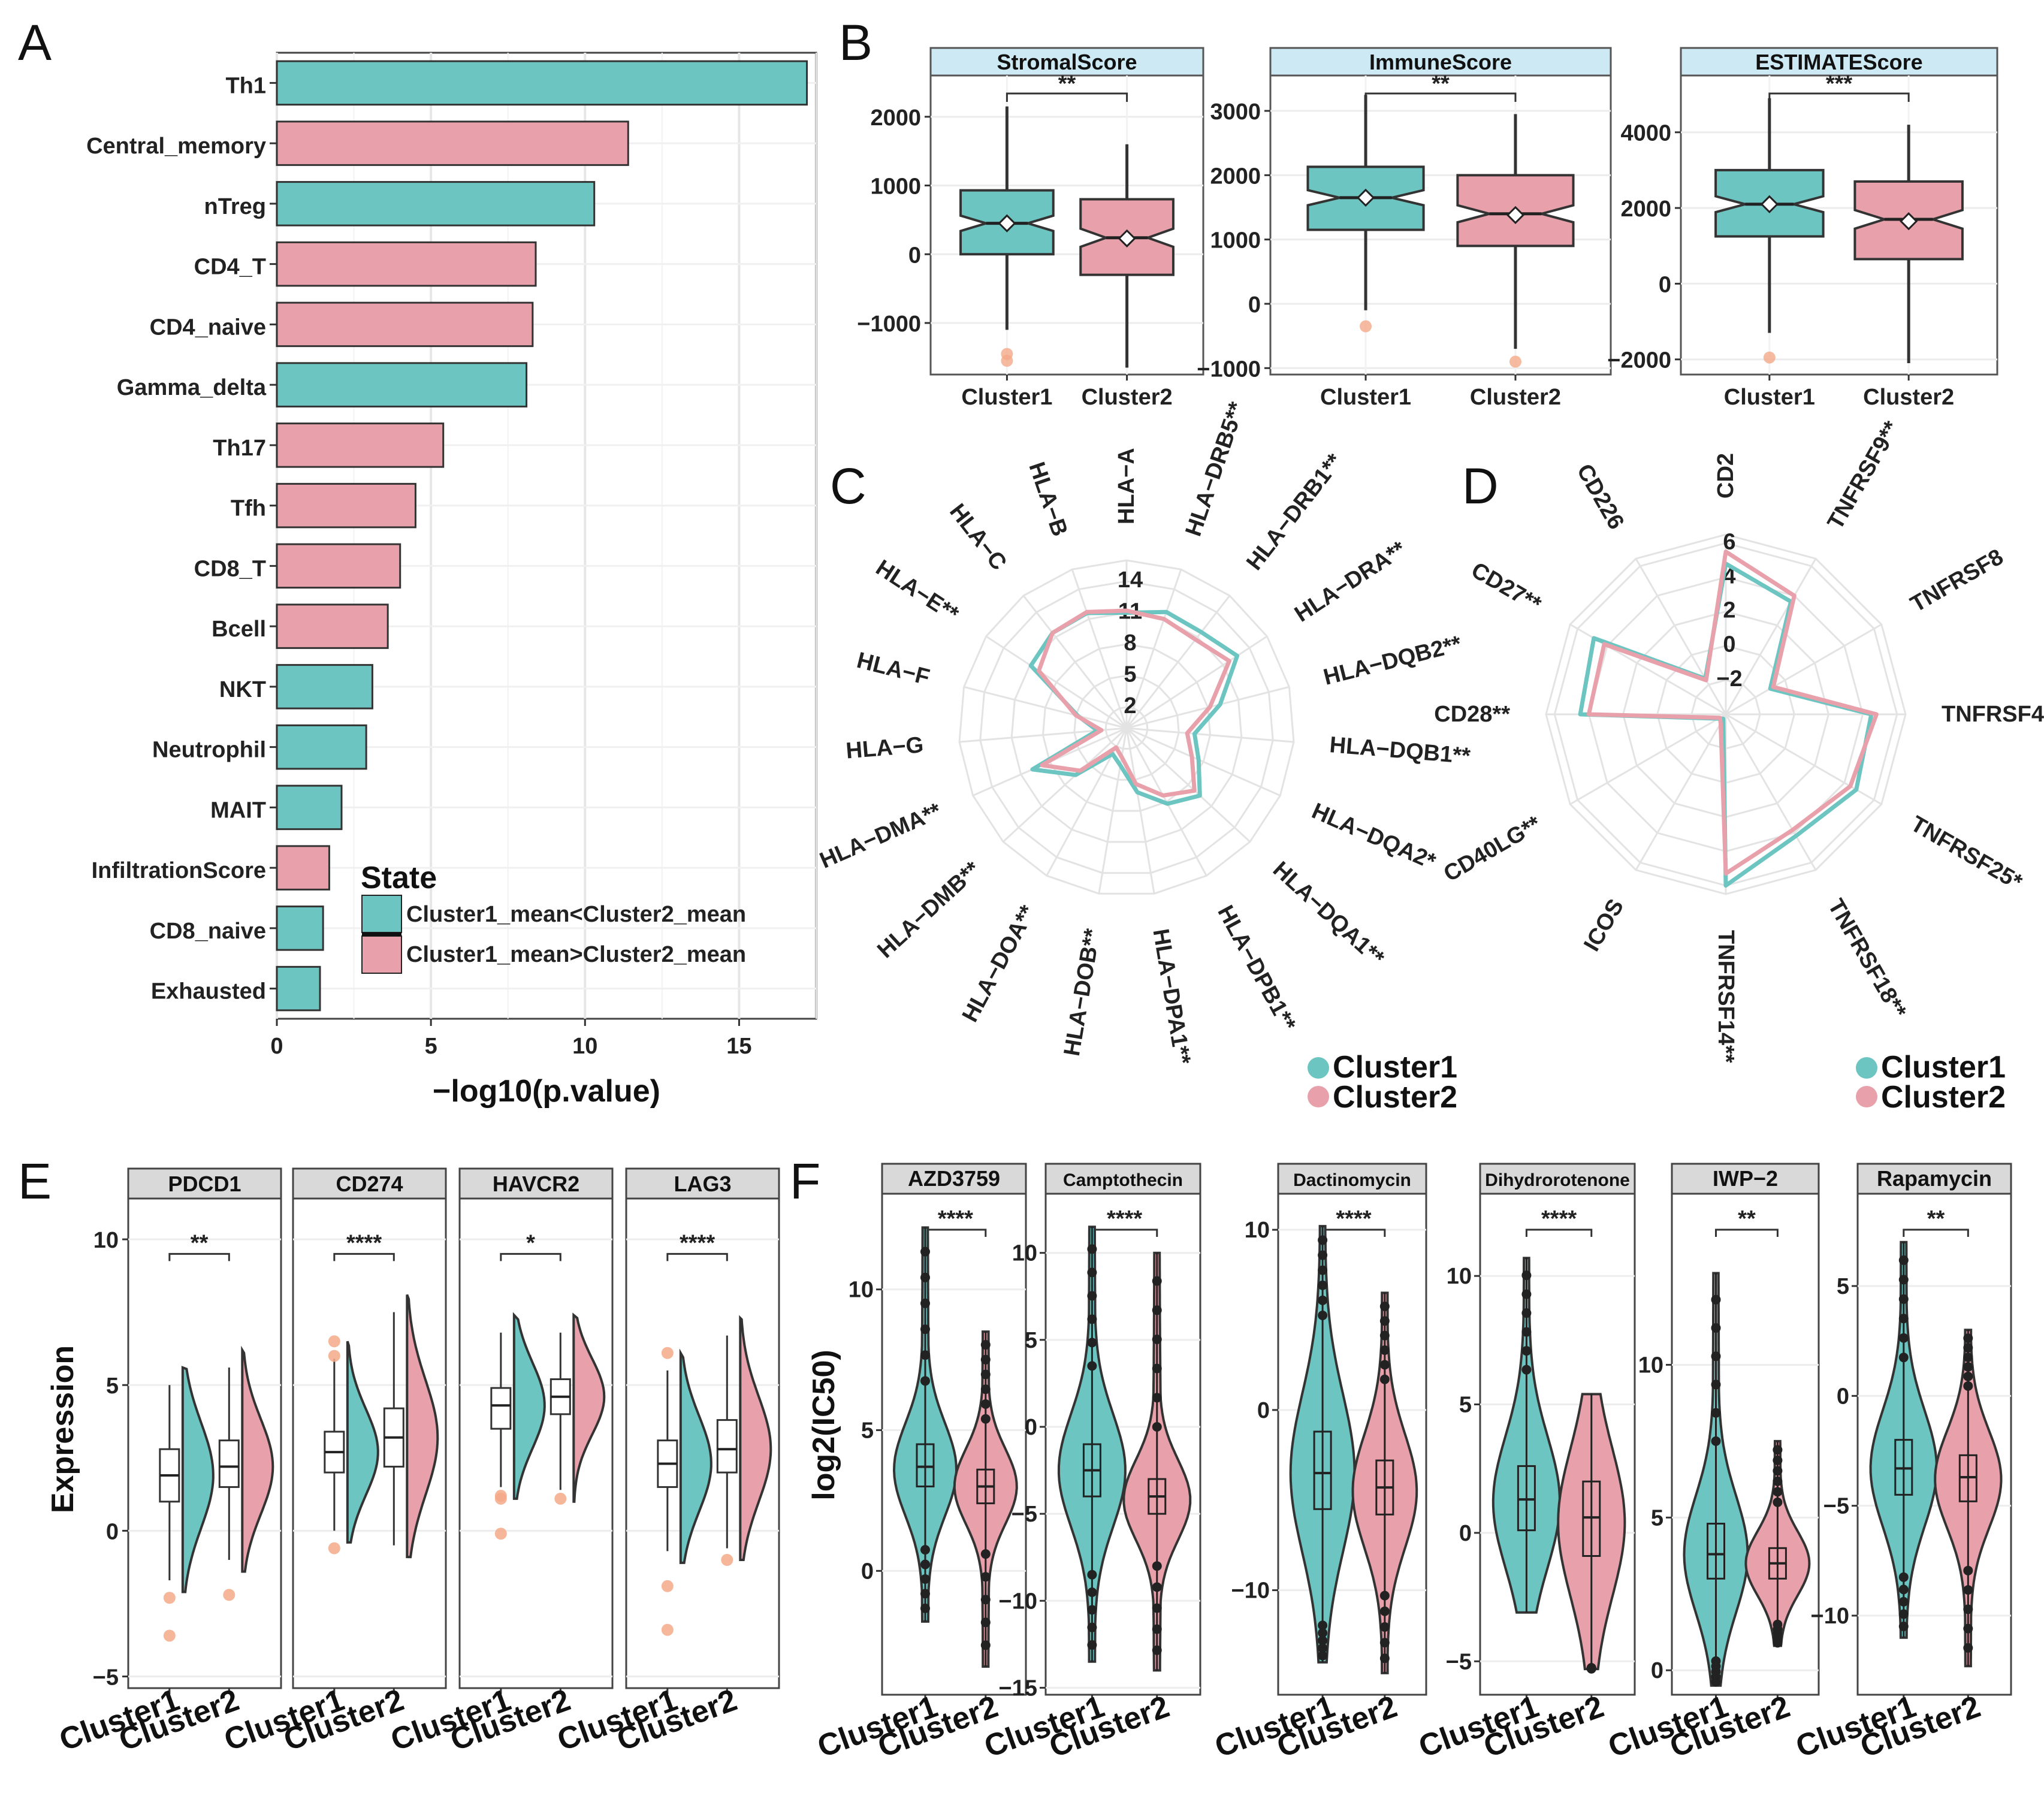 This screenshot has height=1796, width=2044. What do you see at coordinates (917, 591) in the screenshot?
I see `radar-axis-label: HLA−E**` at bounding box center [917, 591].